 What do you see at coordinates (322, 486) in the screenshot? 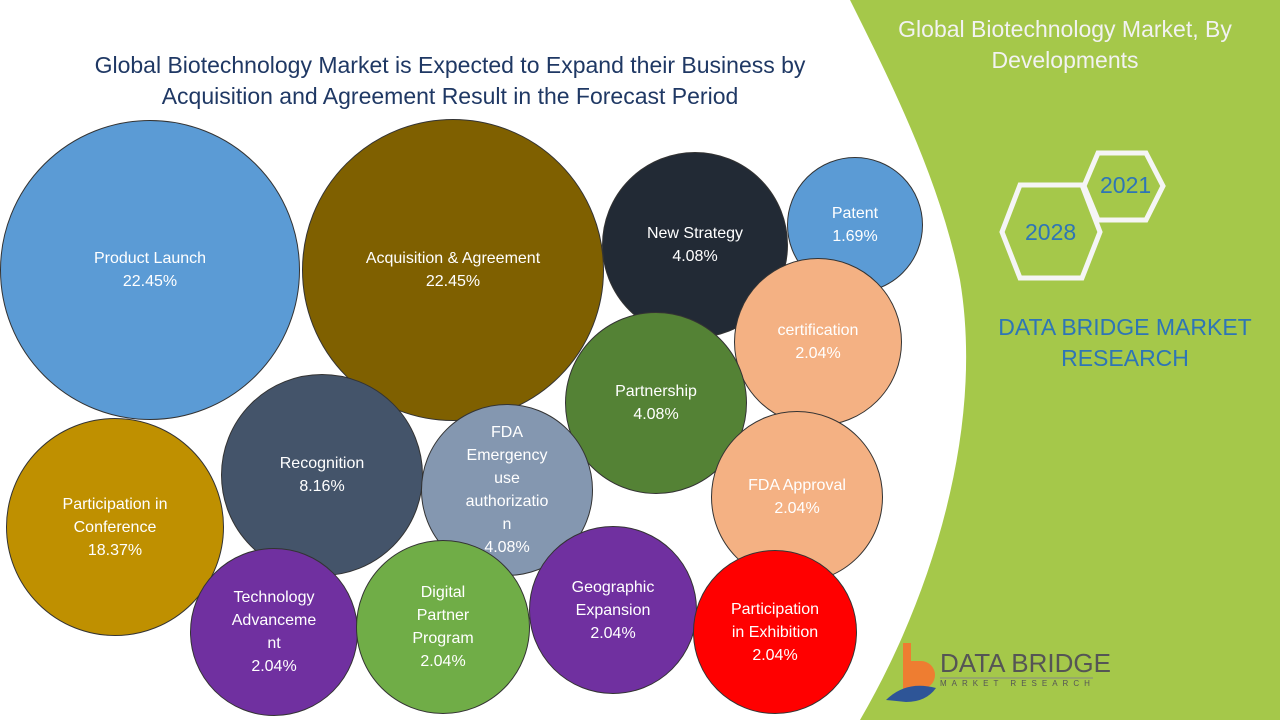
I see `bubble-value: 8.16%` at bounding box center [322, 486].